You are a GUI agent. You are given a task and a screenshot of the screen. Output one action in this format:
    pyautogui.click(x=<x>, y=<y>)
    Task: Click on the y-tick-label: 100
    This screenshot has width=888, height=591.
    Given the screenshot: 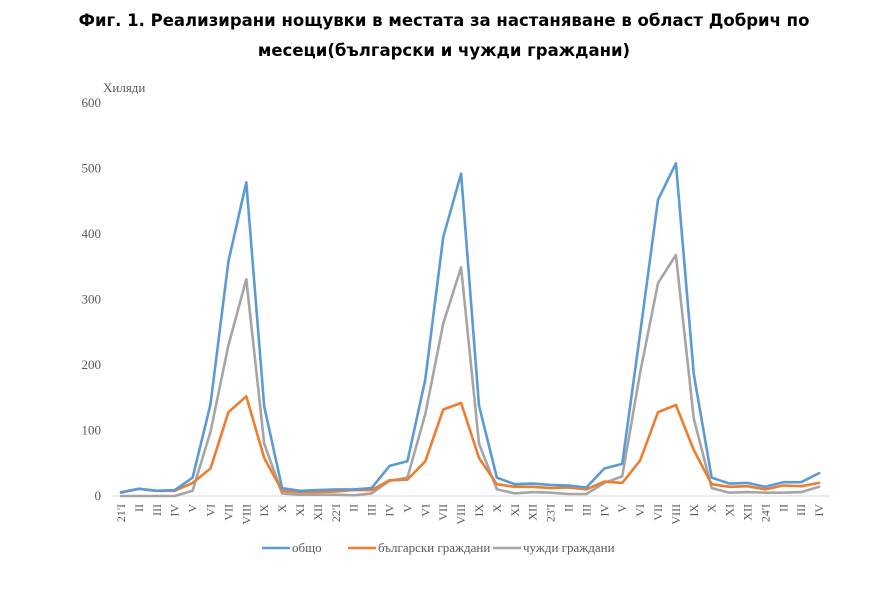 What is the action you would take?
    pyautogui.click(x=92, y=430)
    